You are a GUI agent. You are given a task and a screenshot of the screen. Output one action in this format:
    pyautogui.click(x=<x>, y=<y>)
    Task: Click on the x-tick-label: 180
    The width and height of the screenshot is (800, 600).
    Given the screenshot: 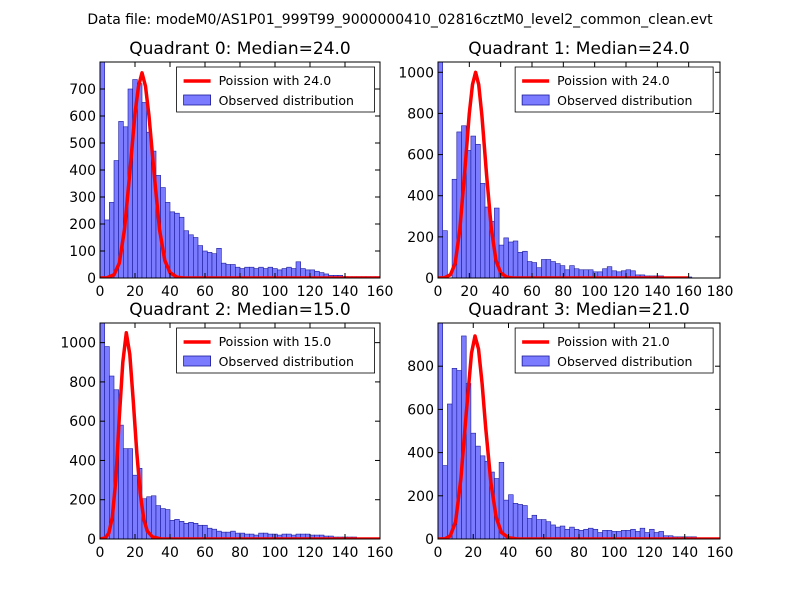 What is the action you would take?
    pyautogui.click(x=720, y=292)
    